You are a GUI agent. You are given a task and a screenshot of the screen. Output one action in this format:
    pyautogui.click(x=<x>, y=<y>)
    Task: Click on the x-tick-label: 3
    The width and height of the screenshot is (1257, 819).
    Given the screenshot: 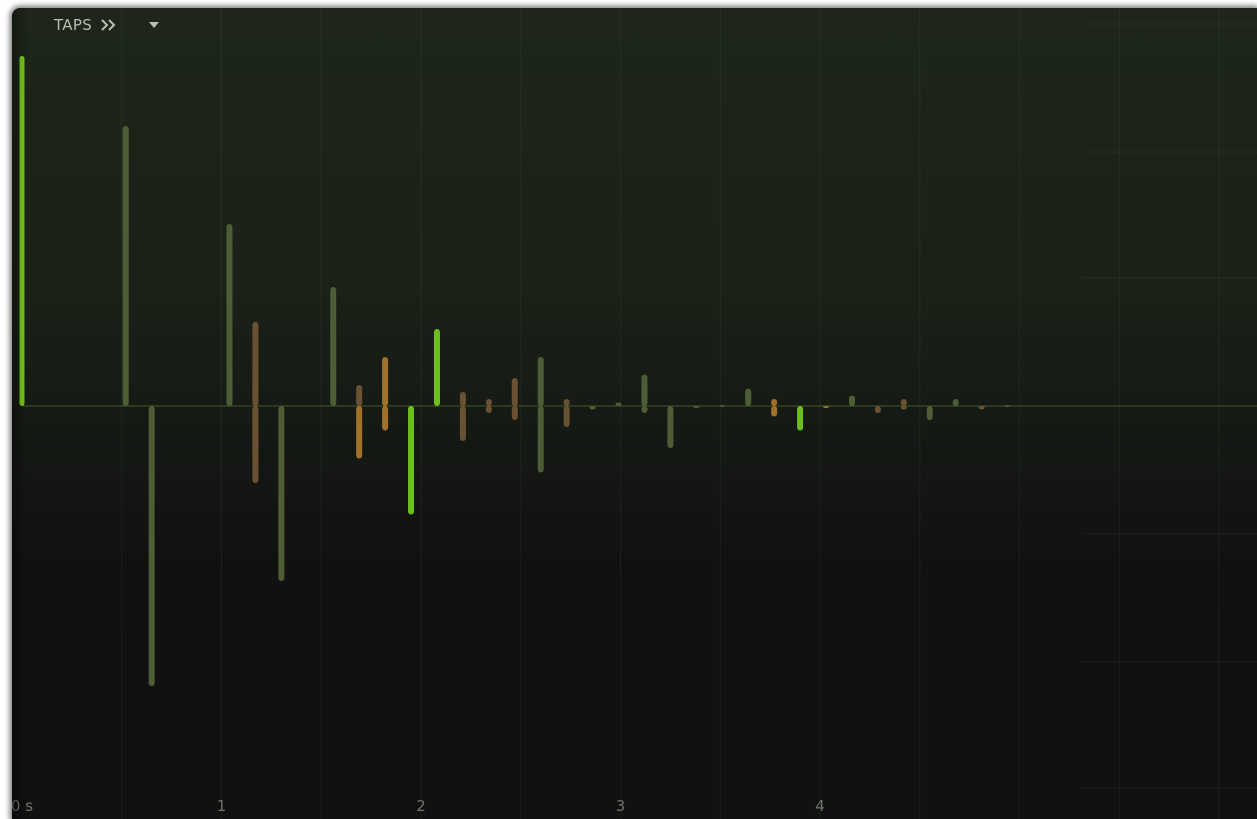 What is the action you would take?
    pyautogui.click(x=620, y=806)
    